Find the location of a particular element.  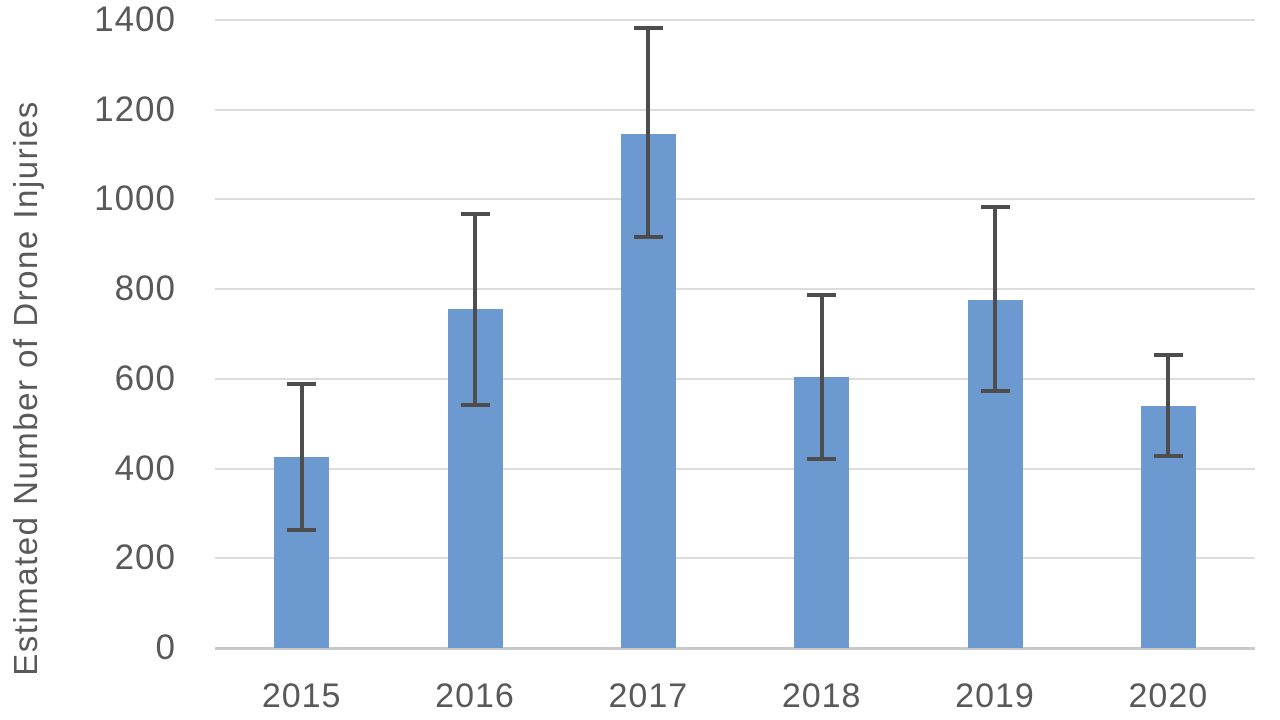

x-tick-label-2018: 2018 is located at coordinates (821, 696).